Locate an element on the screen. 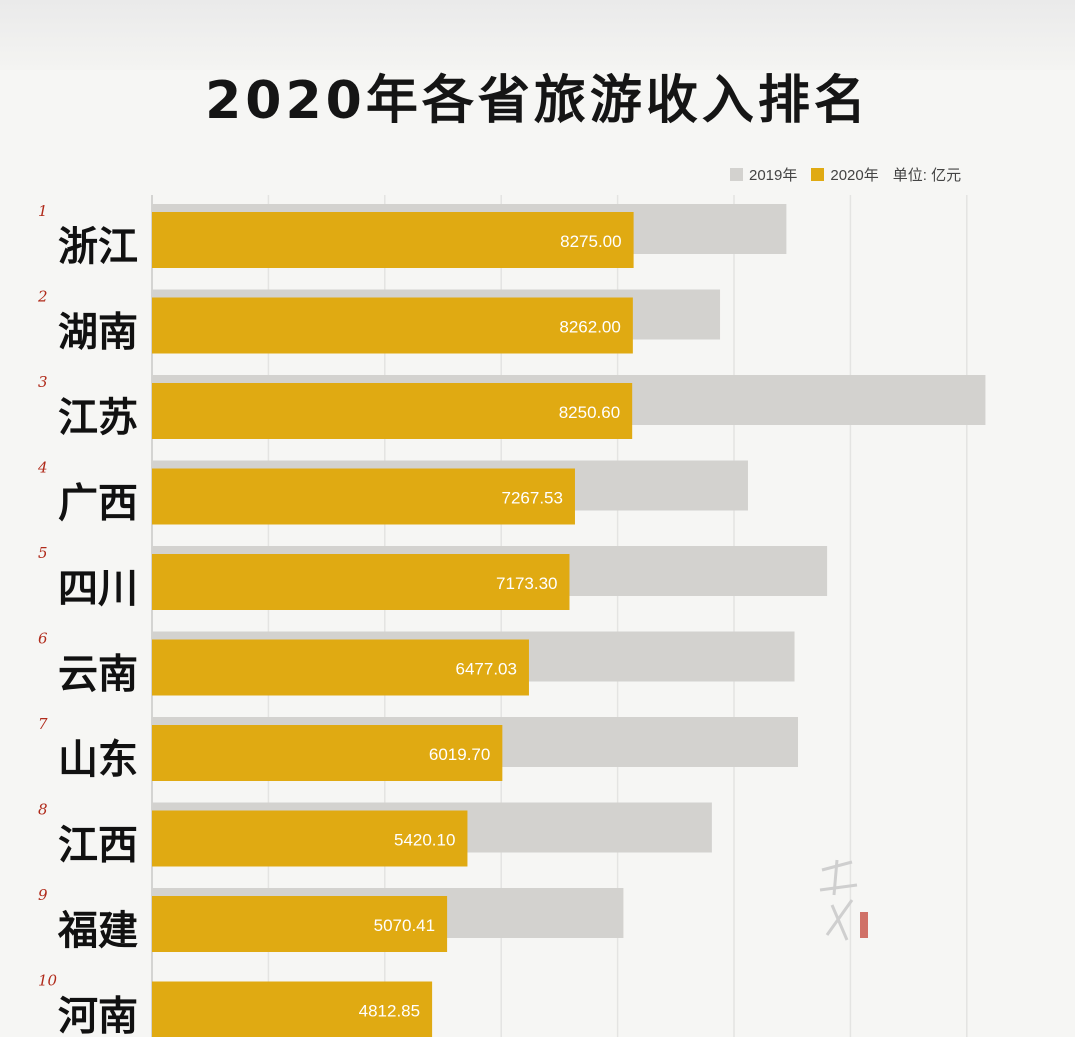  value-label: 5420.10 is located at coordinates (424, 840).